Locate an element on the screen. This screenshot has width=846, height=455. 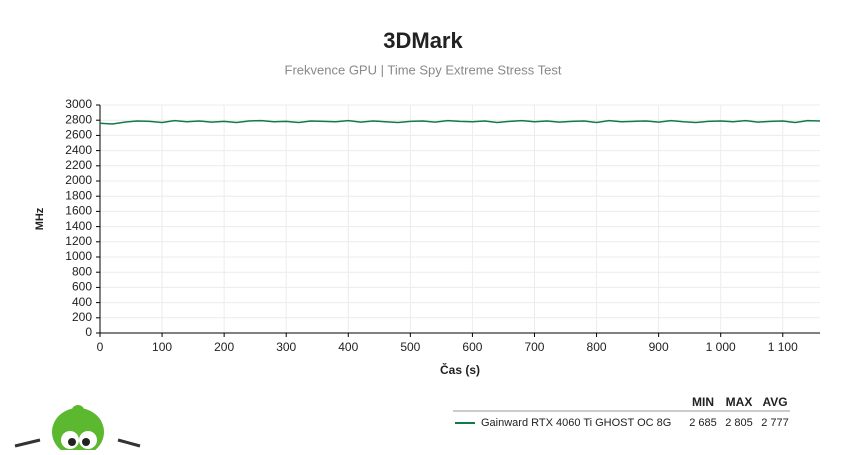
y-tick-label: 3000 is located at coordinates (78, 104).